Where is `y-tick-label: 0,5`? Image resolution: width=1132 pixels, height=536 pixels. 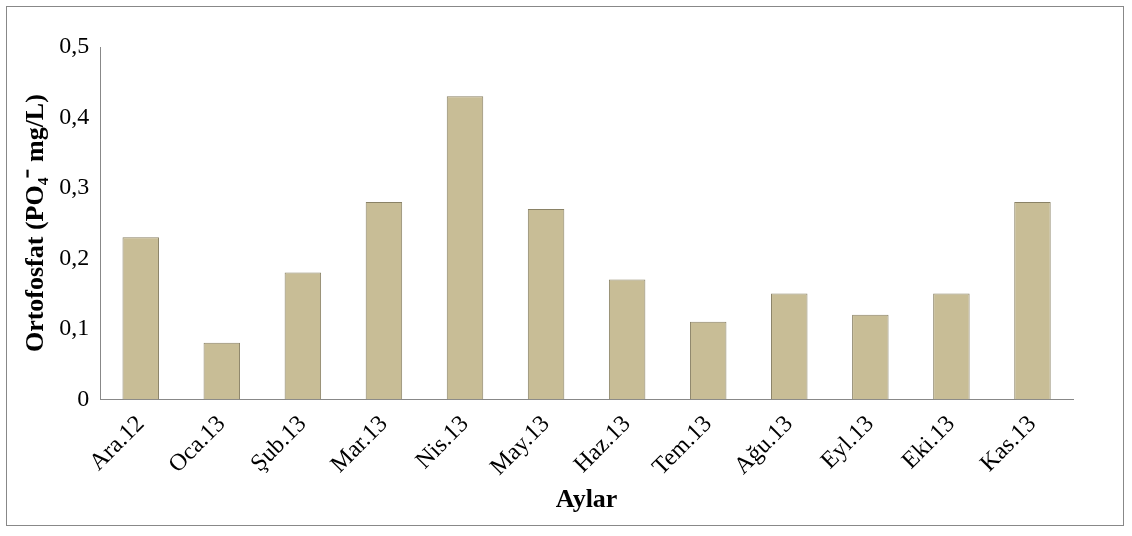
y-tick-label: 0,5 is located at coordinates (74, 45).